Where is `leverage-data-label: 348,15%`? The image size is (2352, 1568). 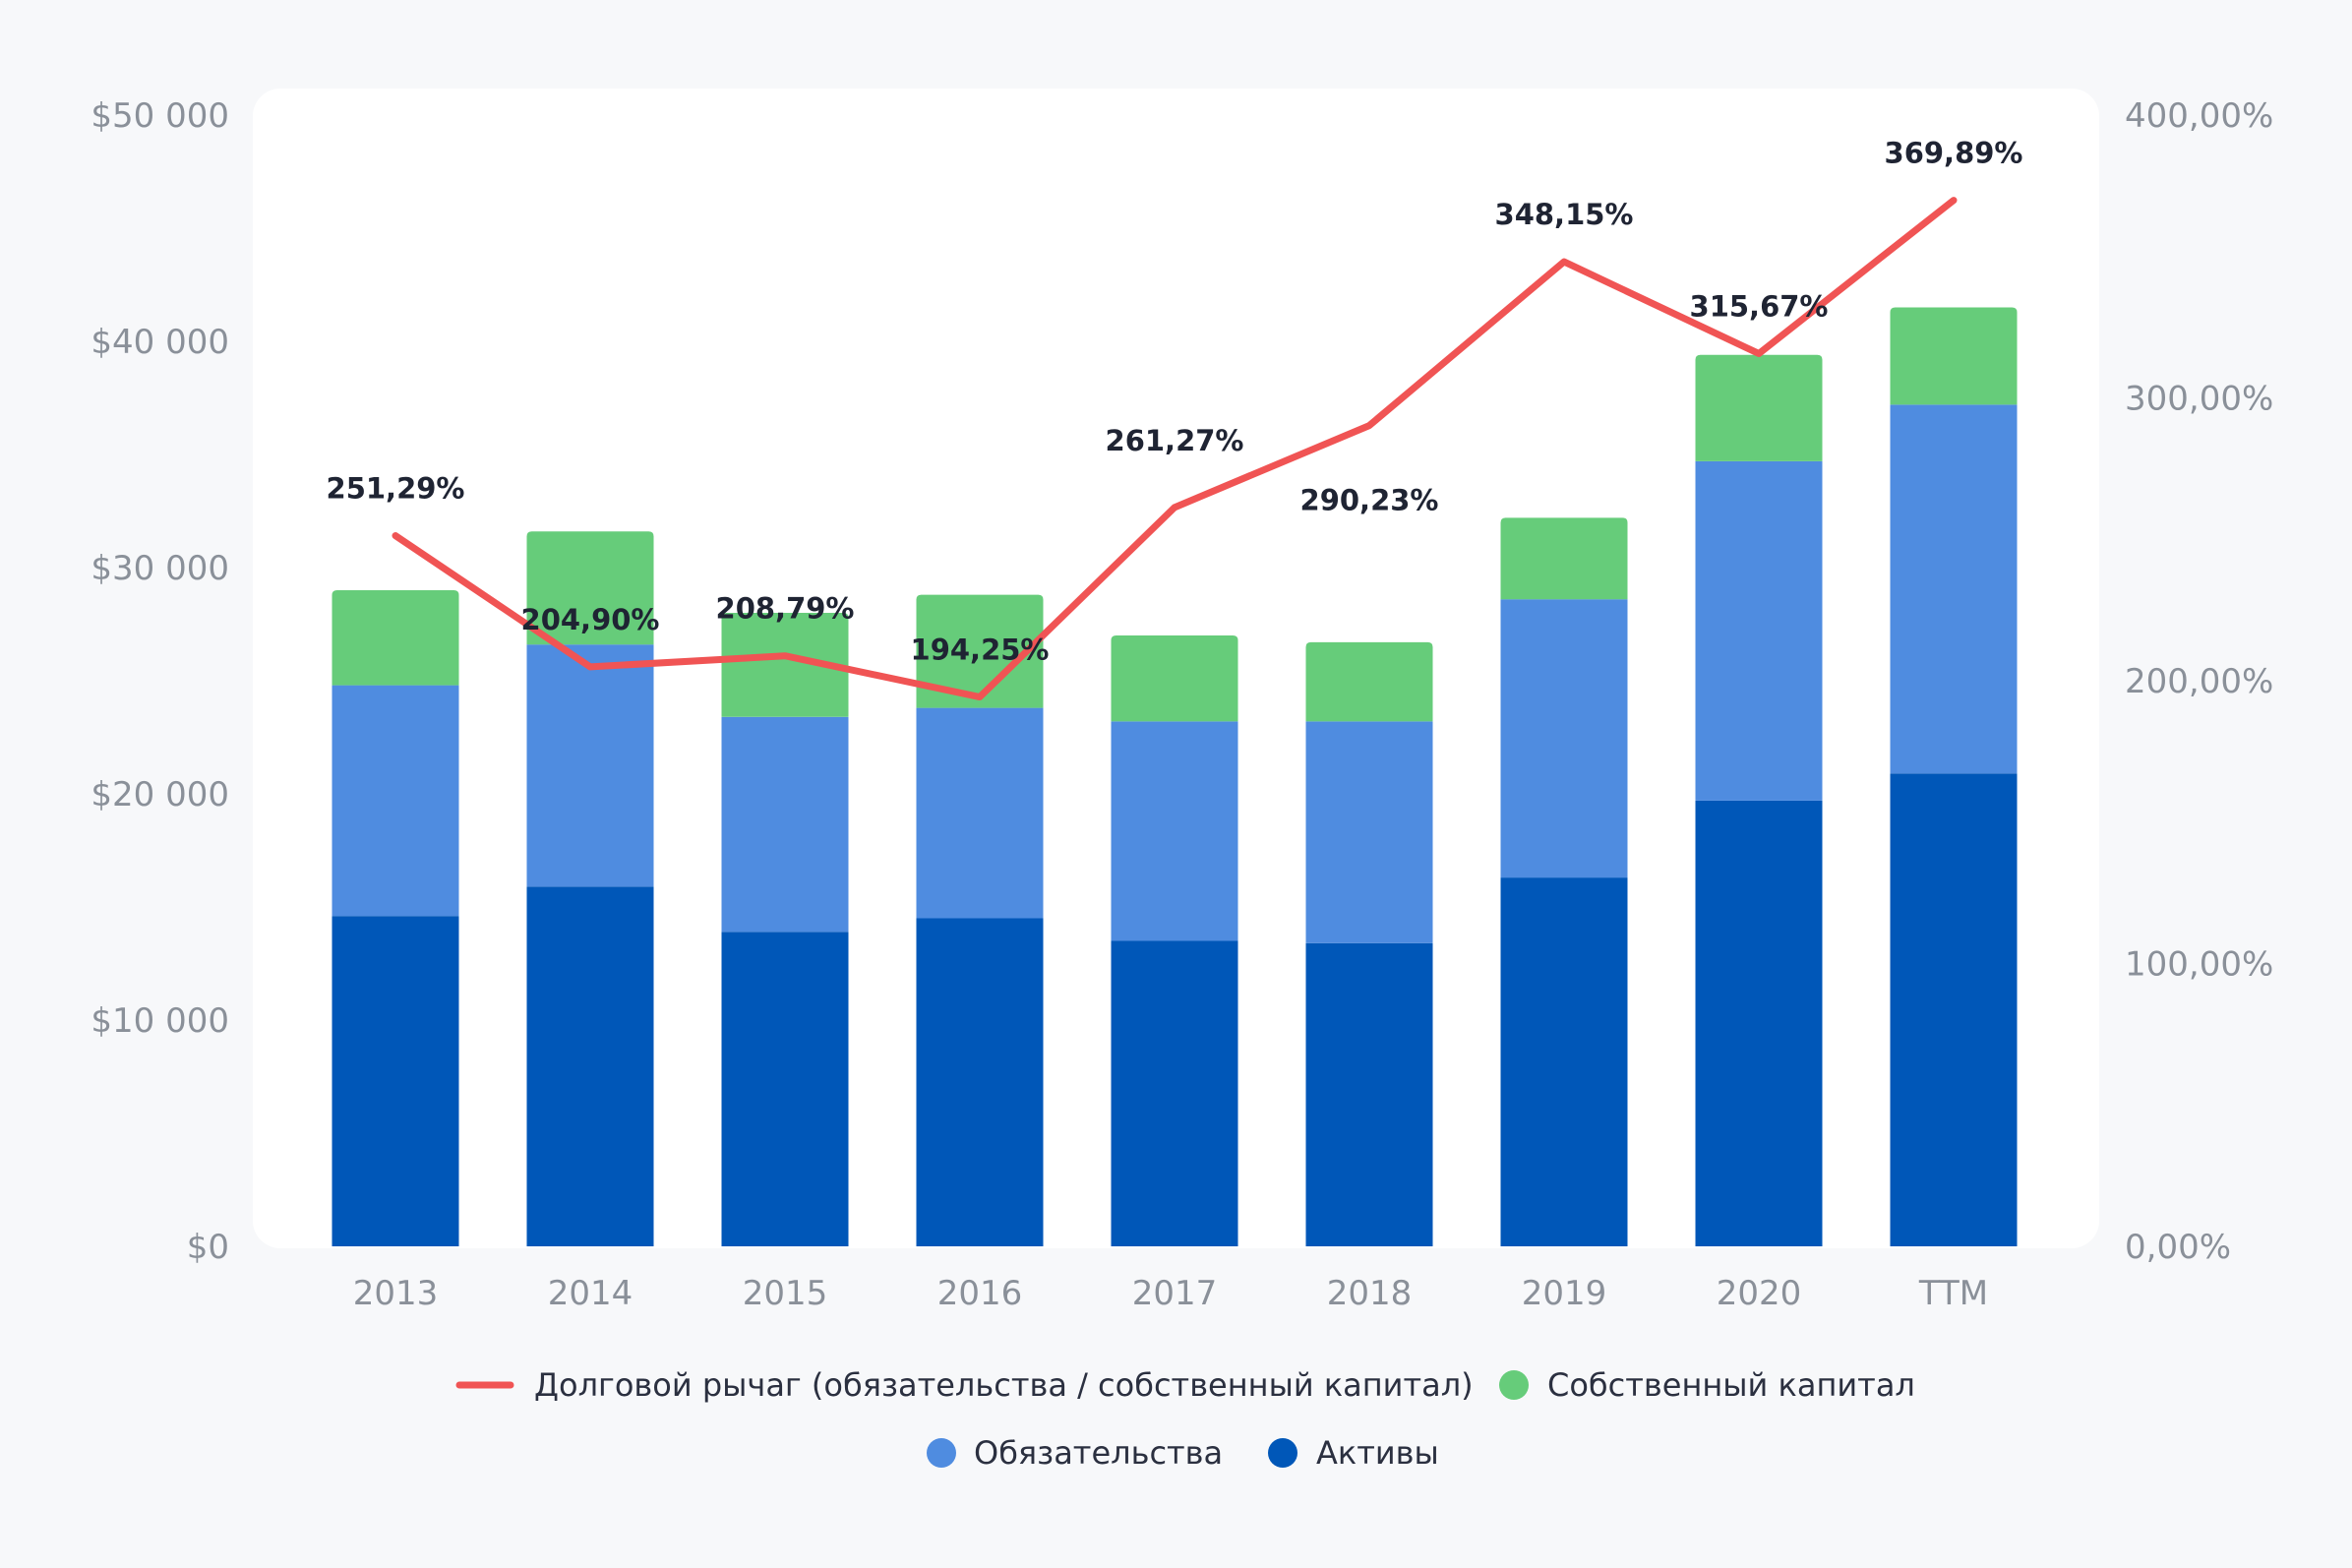
leverage-data-label: 348,15% is located at coordinates (1564, 214).